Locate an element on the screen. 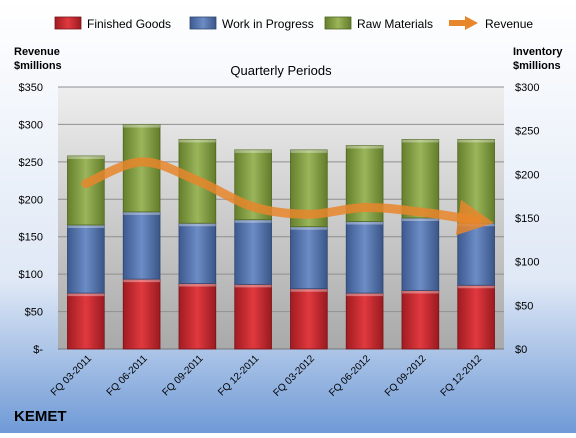  right-tick-label: $100 is located at coordinates (527, 263).